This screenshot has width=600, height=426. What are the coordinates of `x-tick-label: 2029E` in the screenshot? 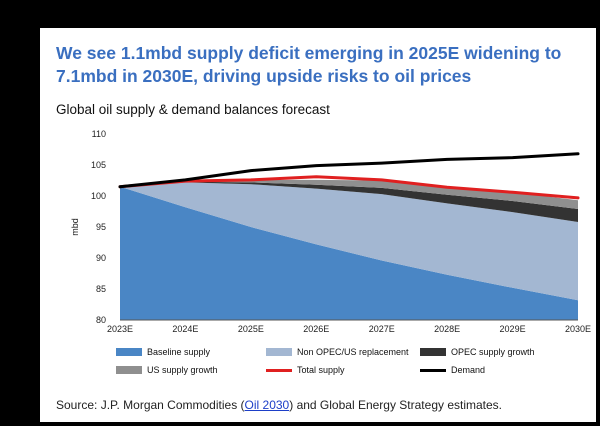 It's located at (513, 329).